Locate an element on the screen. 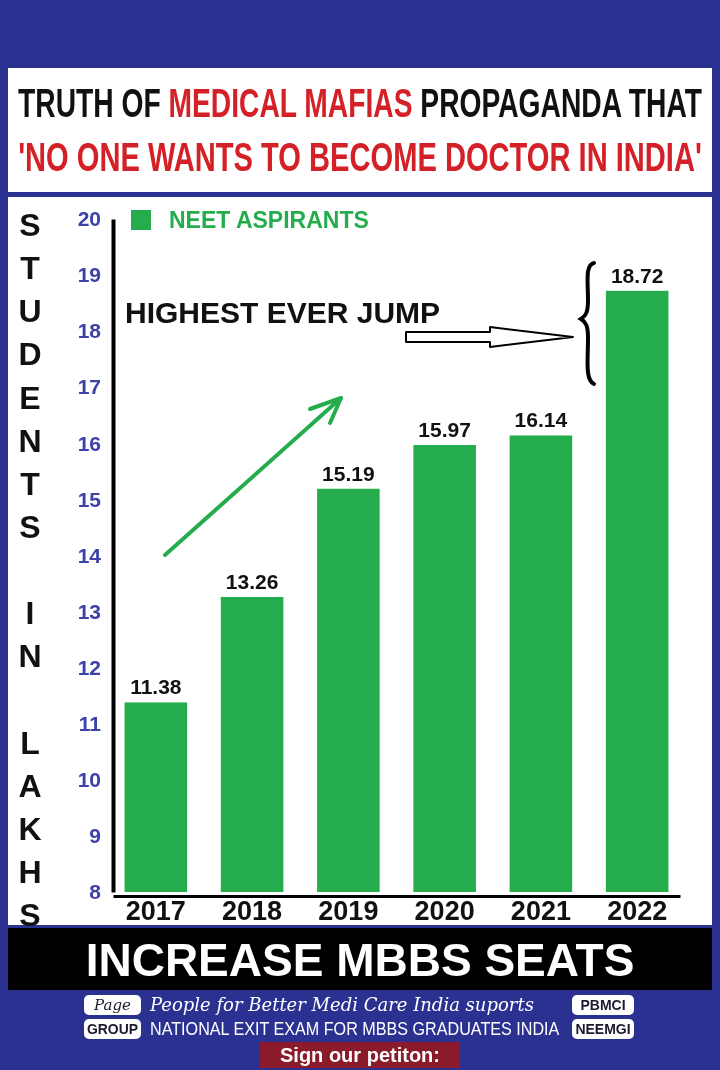 The width and height of the screenshot is (720, 1070). y-tick-label: 13 is located at coordinates (89, 611).